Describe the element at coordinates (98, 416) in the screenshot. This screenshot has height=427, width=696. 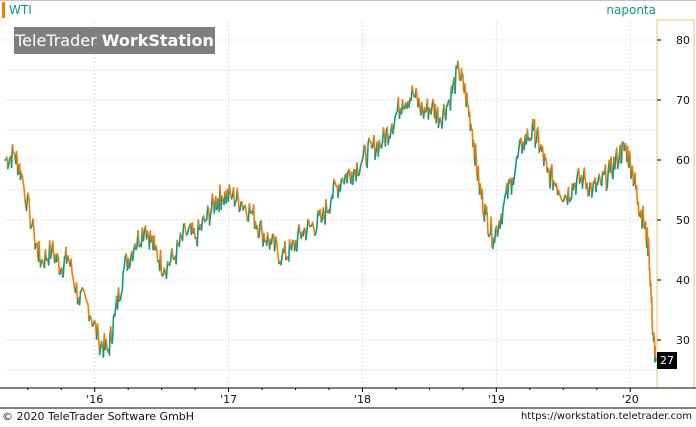
I see `copyright-notice: © 2020 TeleTrader Software GmbH` at that location.